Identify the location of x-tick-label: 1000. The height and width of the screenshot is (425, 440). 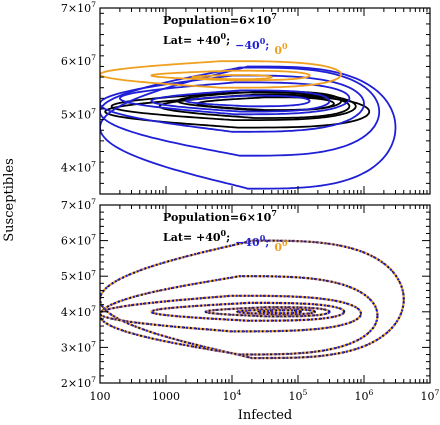
(166, 396).